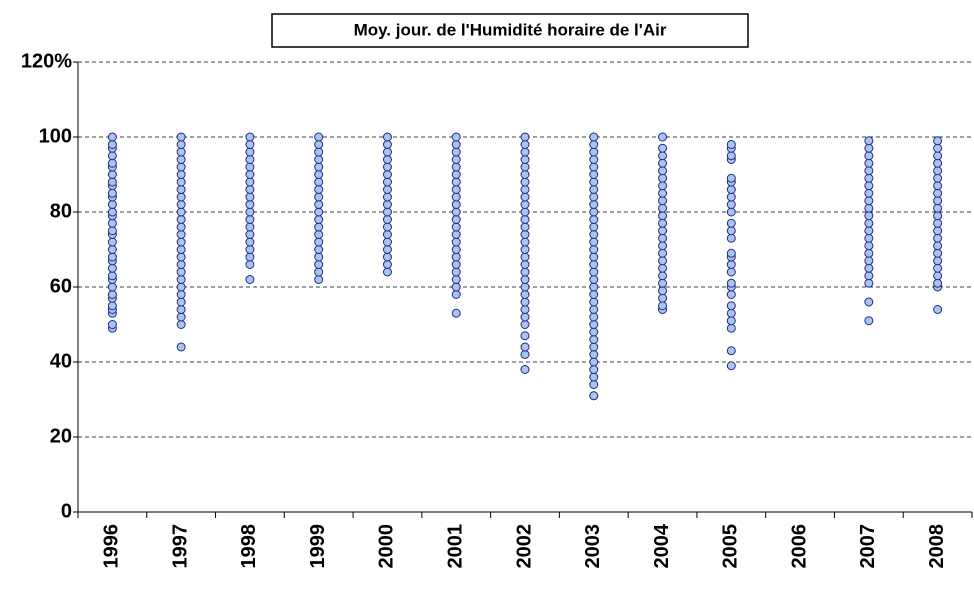  What do you see at coordinates (55, 136) in the screenshot?
I see `y-tick-label: 100` at bounding box center [55, 136].